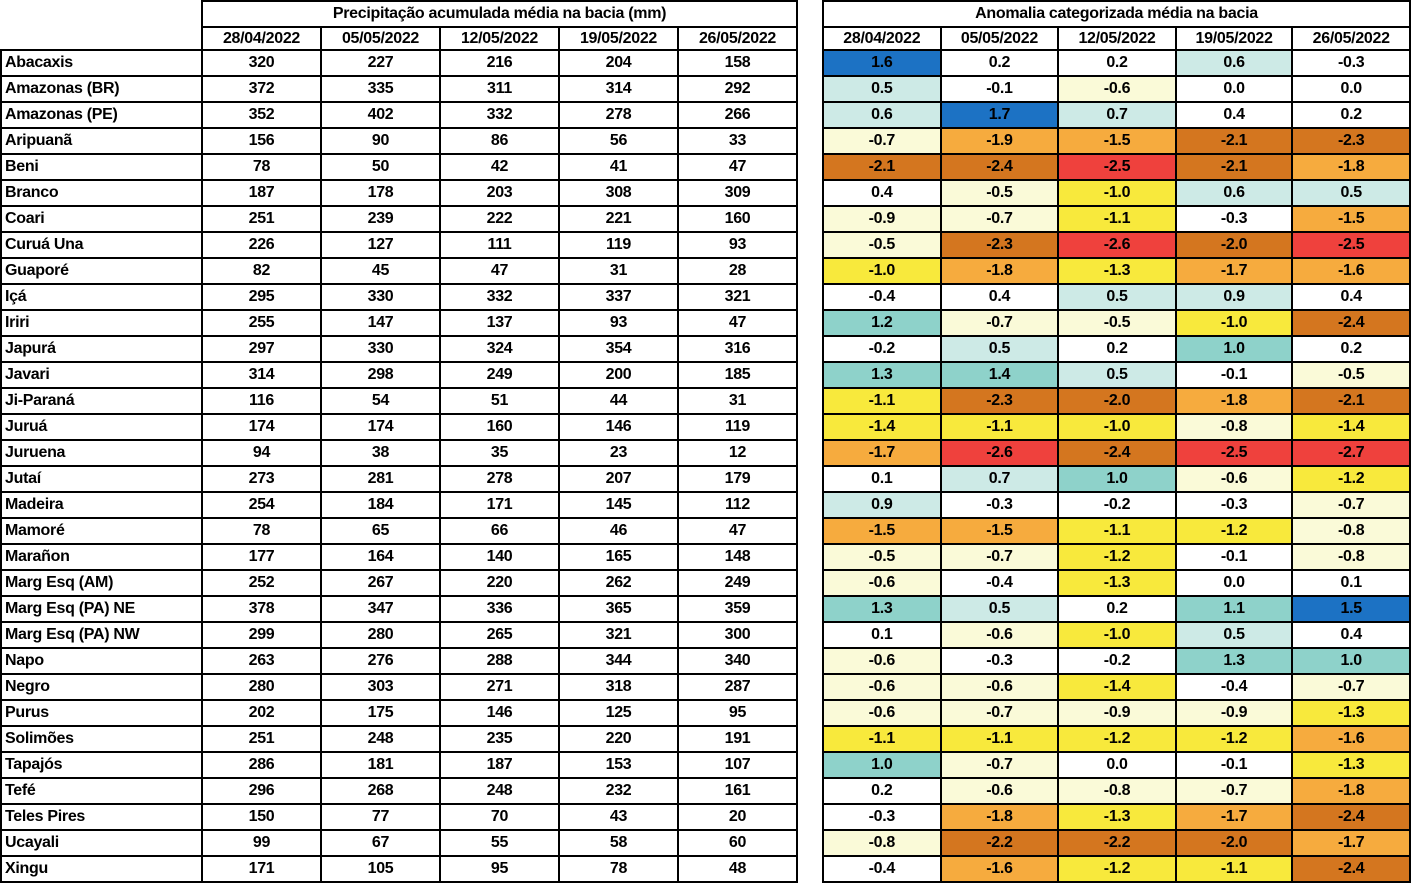 This screenshot has width=1411, height=885. Describe the element at coordinates (499, 115) in the screenshot. I see `precip-value-cell: 332` at that location.